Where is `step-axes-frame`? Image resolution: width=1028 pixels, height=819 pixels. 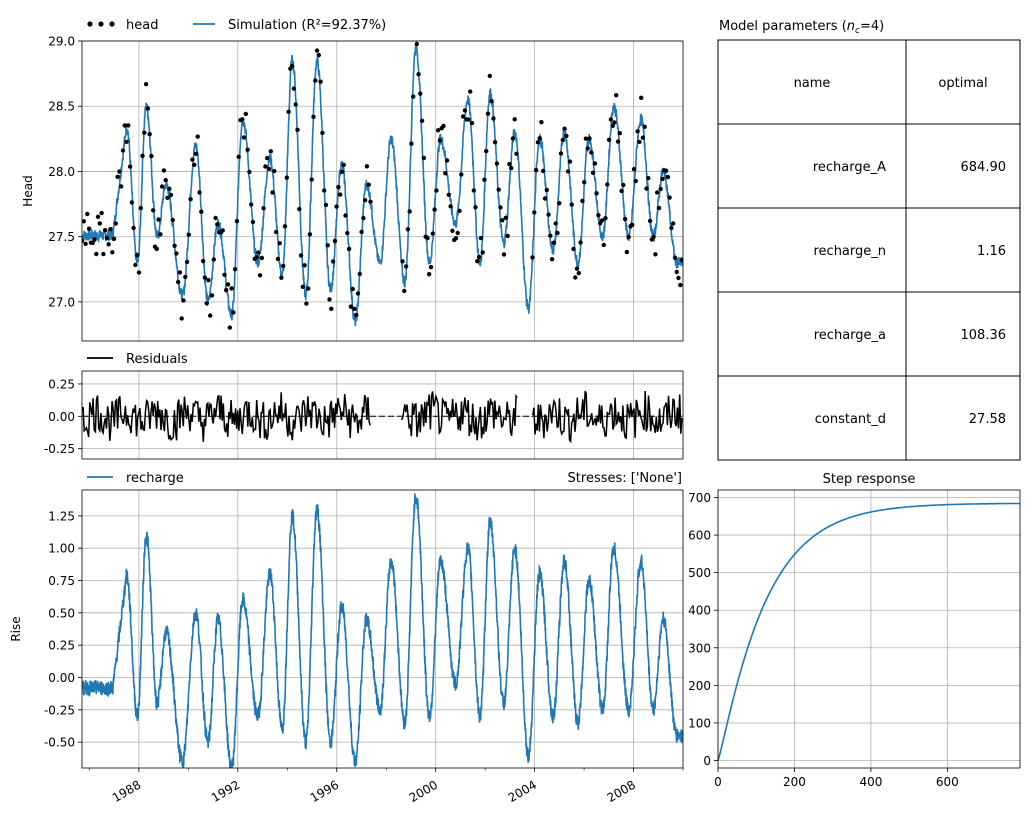
step-axes-frame is located at coordinates (869, 629).